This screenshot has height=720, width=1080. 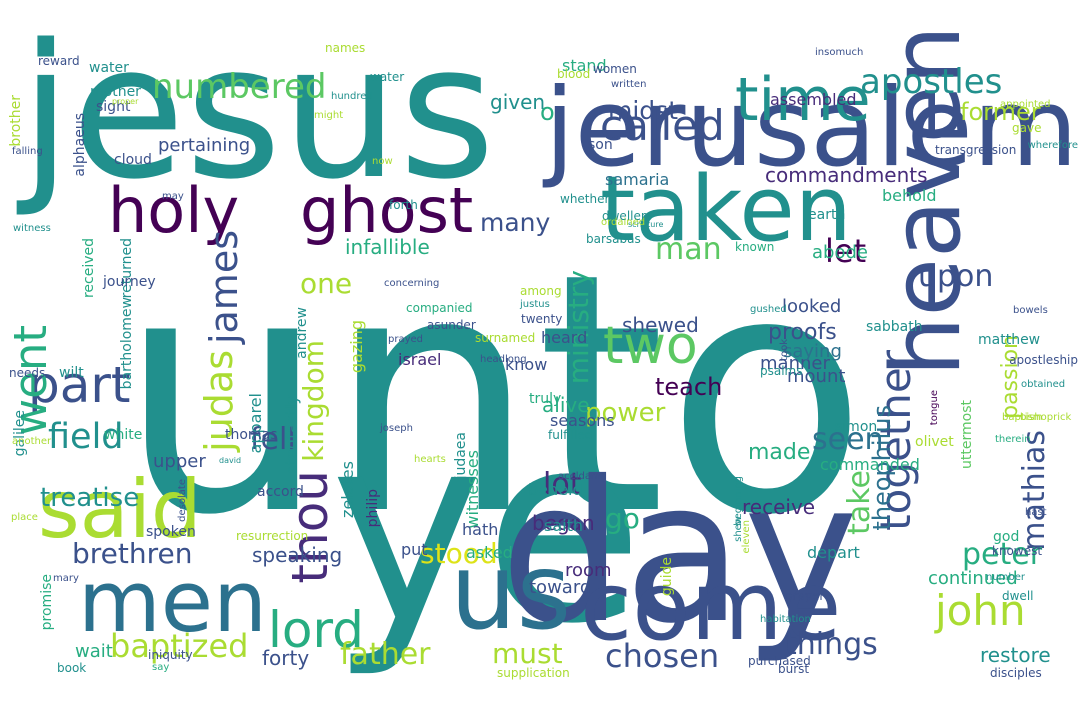 What do you see at coordinates (555, 489) in the screenshot?
I see `word-93: beheld` at bounding box center [555, 489].